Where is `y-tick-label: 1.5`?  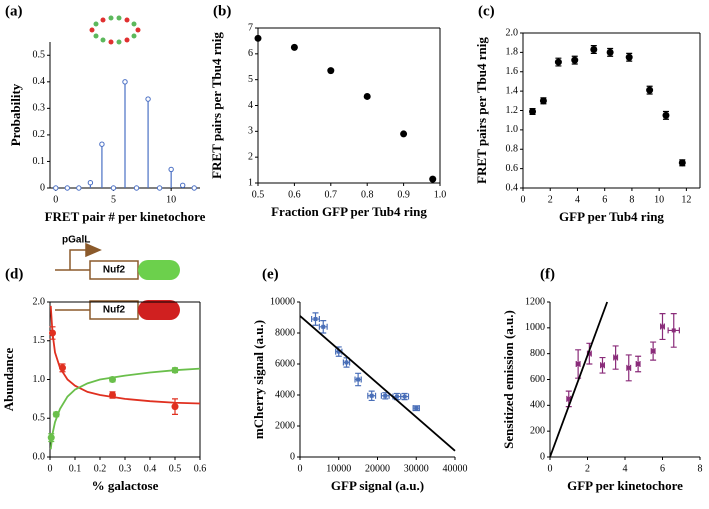
y-tick-label: 1.5 is located at coordinates (39, 340).